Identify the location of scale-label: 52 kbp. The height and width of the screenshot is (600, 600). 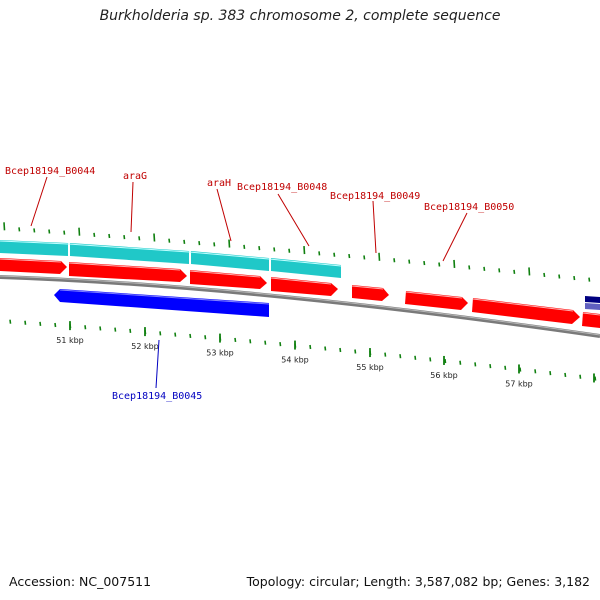
(145, 346).